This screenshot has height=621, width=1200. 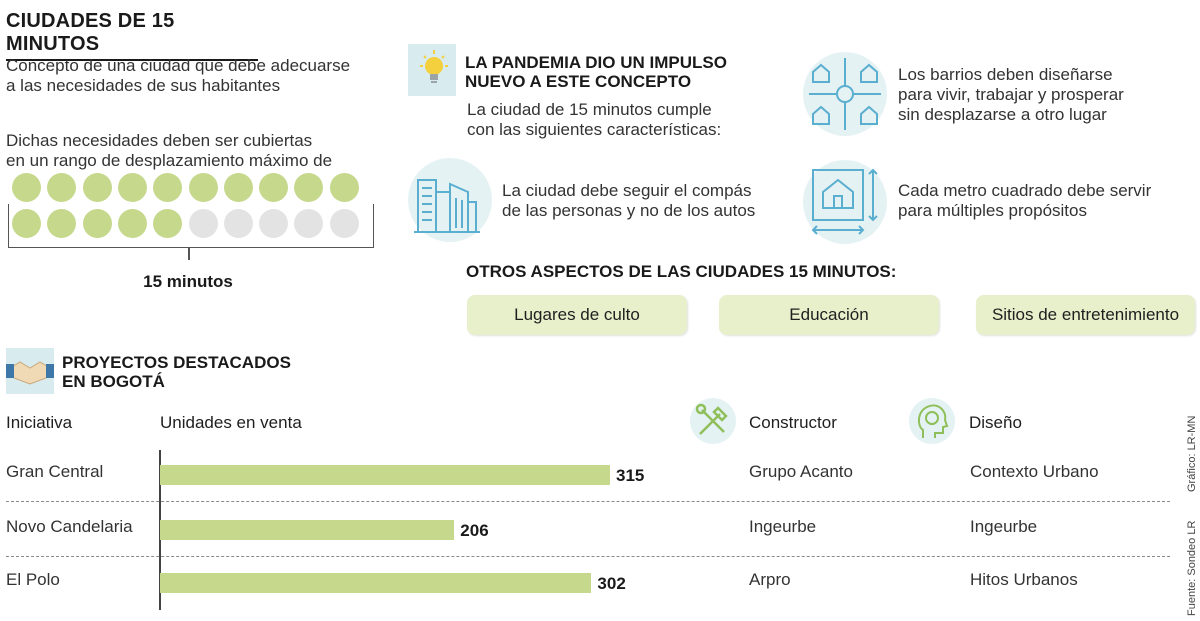 I want to click on square-meter-house-icon, so click(x=845, y=202).